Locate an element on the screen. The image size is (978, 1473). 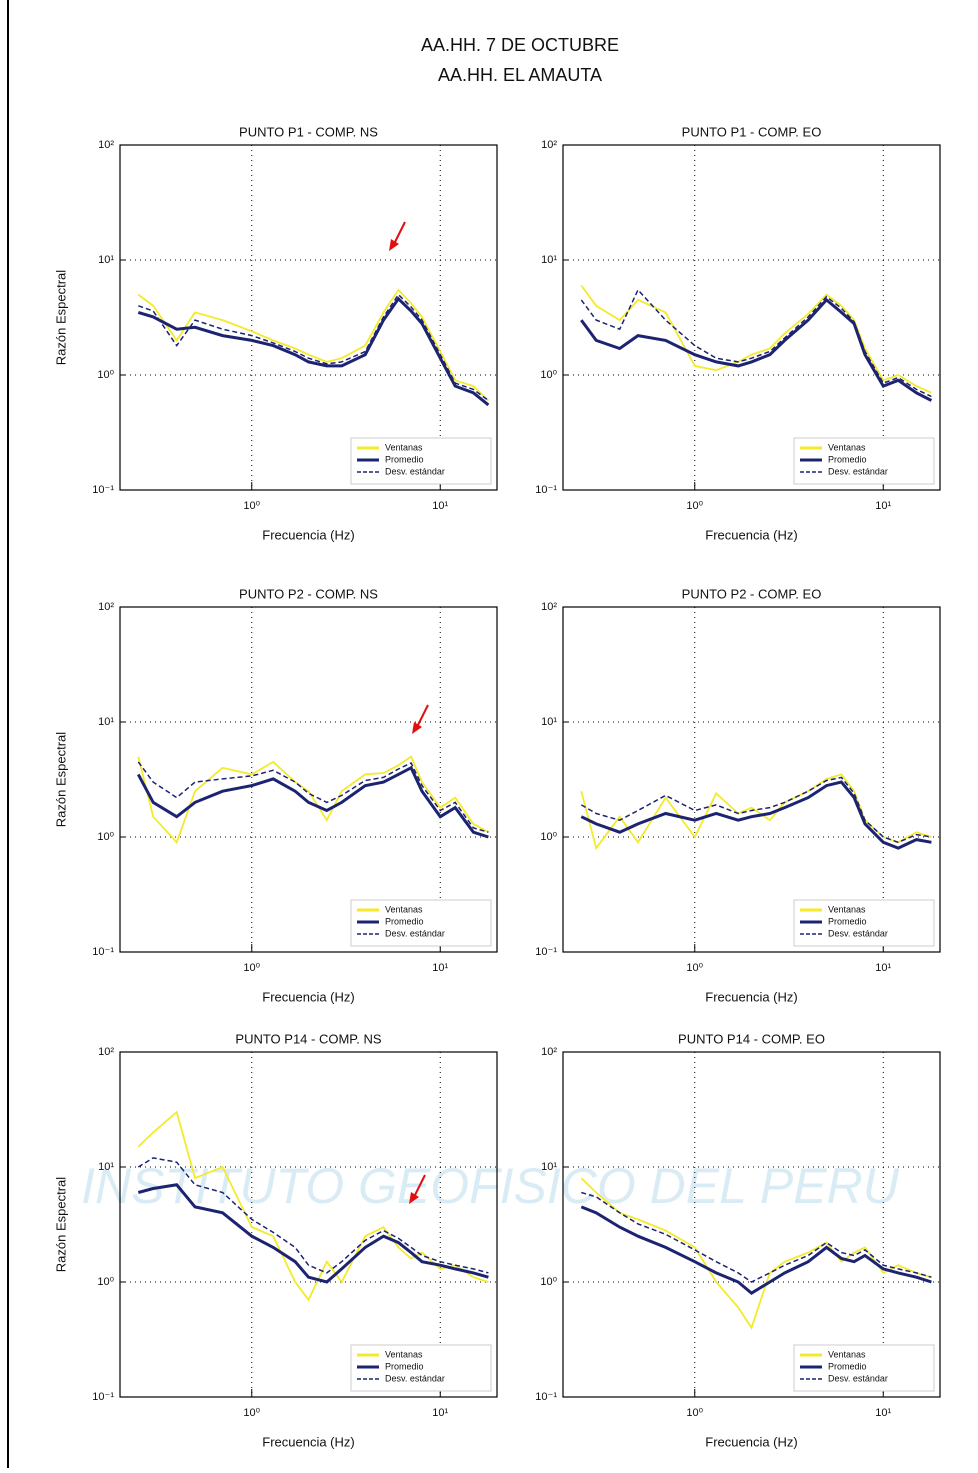
chart-title: PUNTO P14 - COMP. NS is located at coordinates (308, 1038).